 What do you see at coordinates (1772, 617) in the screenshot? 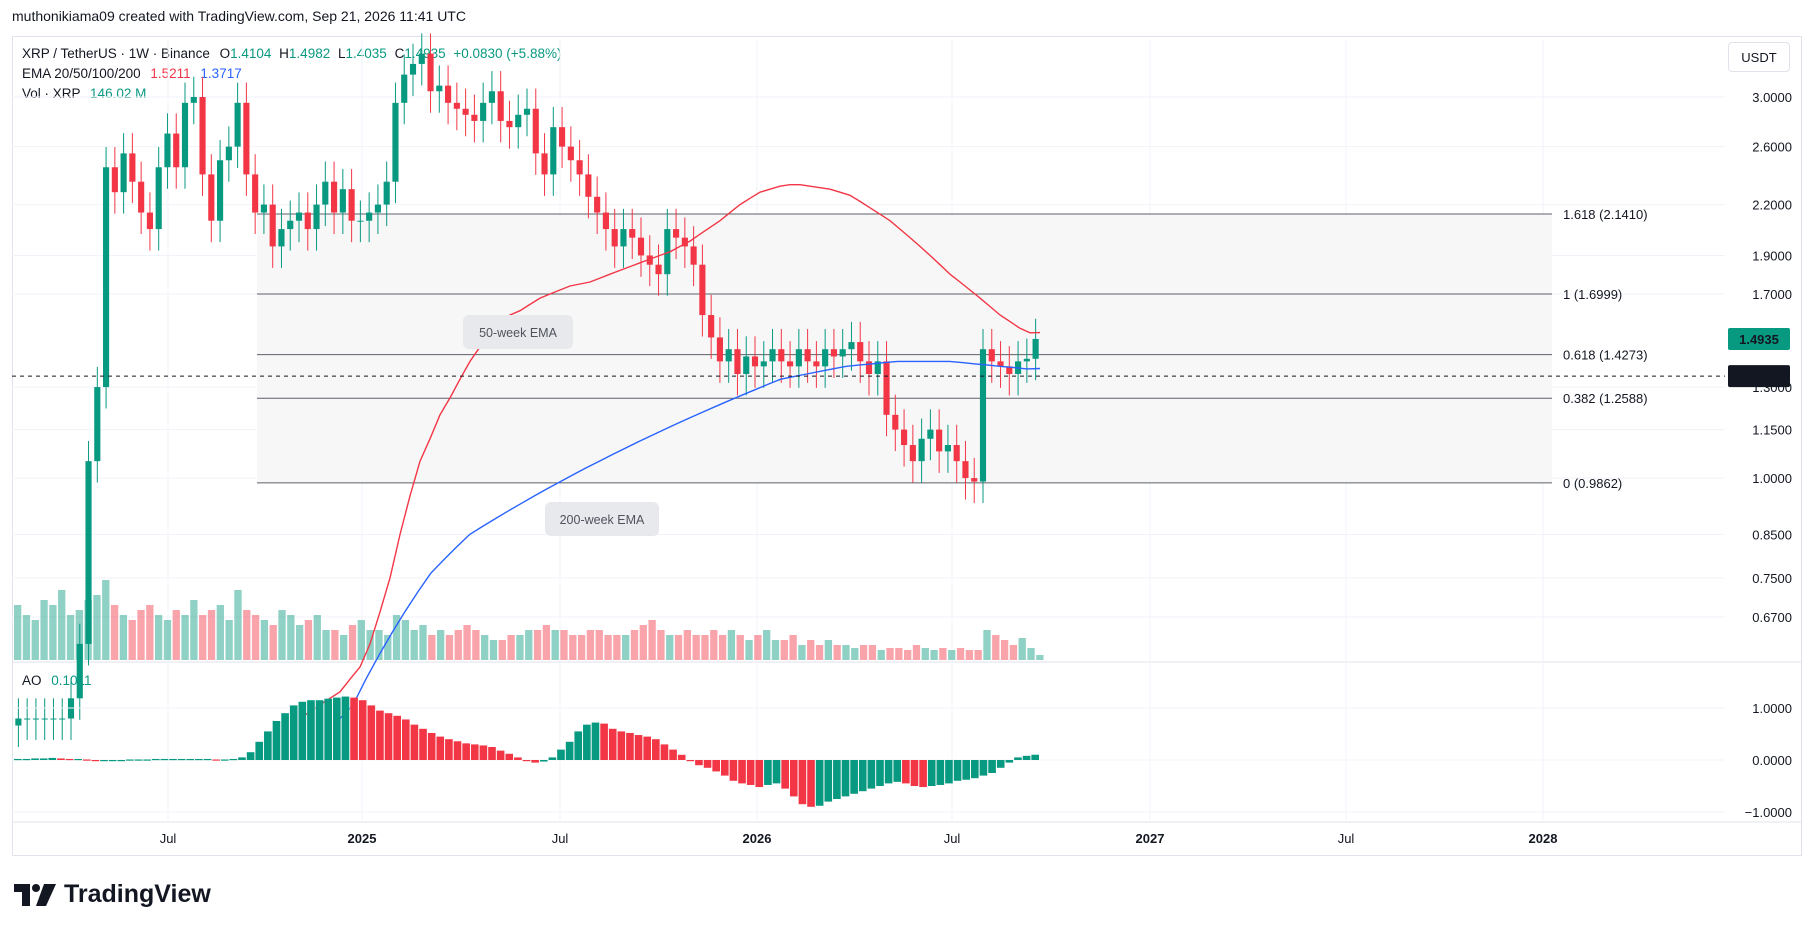
I see `price-tick: 0.6700` at bounding box center [1772, 617].